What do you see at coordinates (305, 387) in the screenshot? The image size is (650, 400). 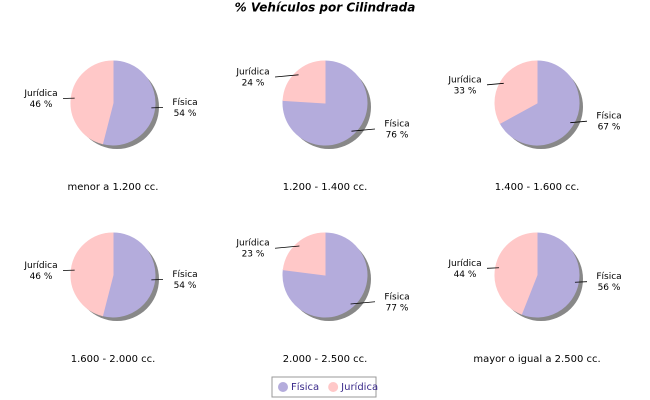 I see `legend-label: Física` at bounding box center [305, 387].